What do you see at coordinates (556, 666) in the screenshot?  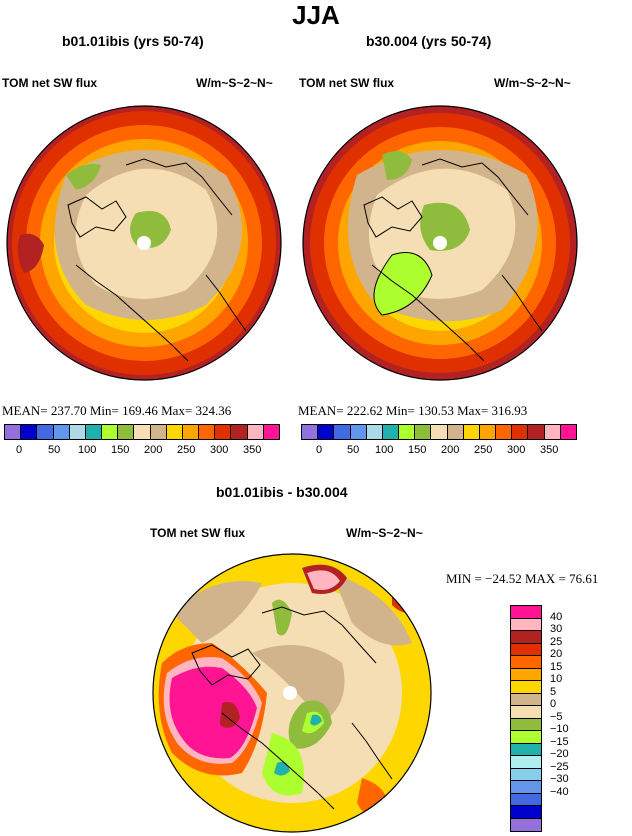 I see `diff-colorbar-tick: 15` at bounding box center [556, 666].